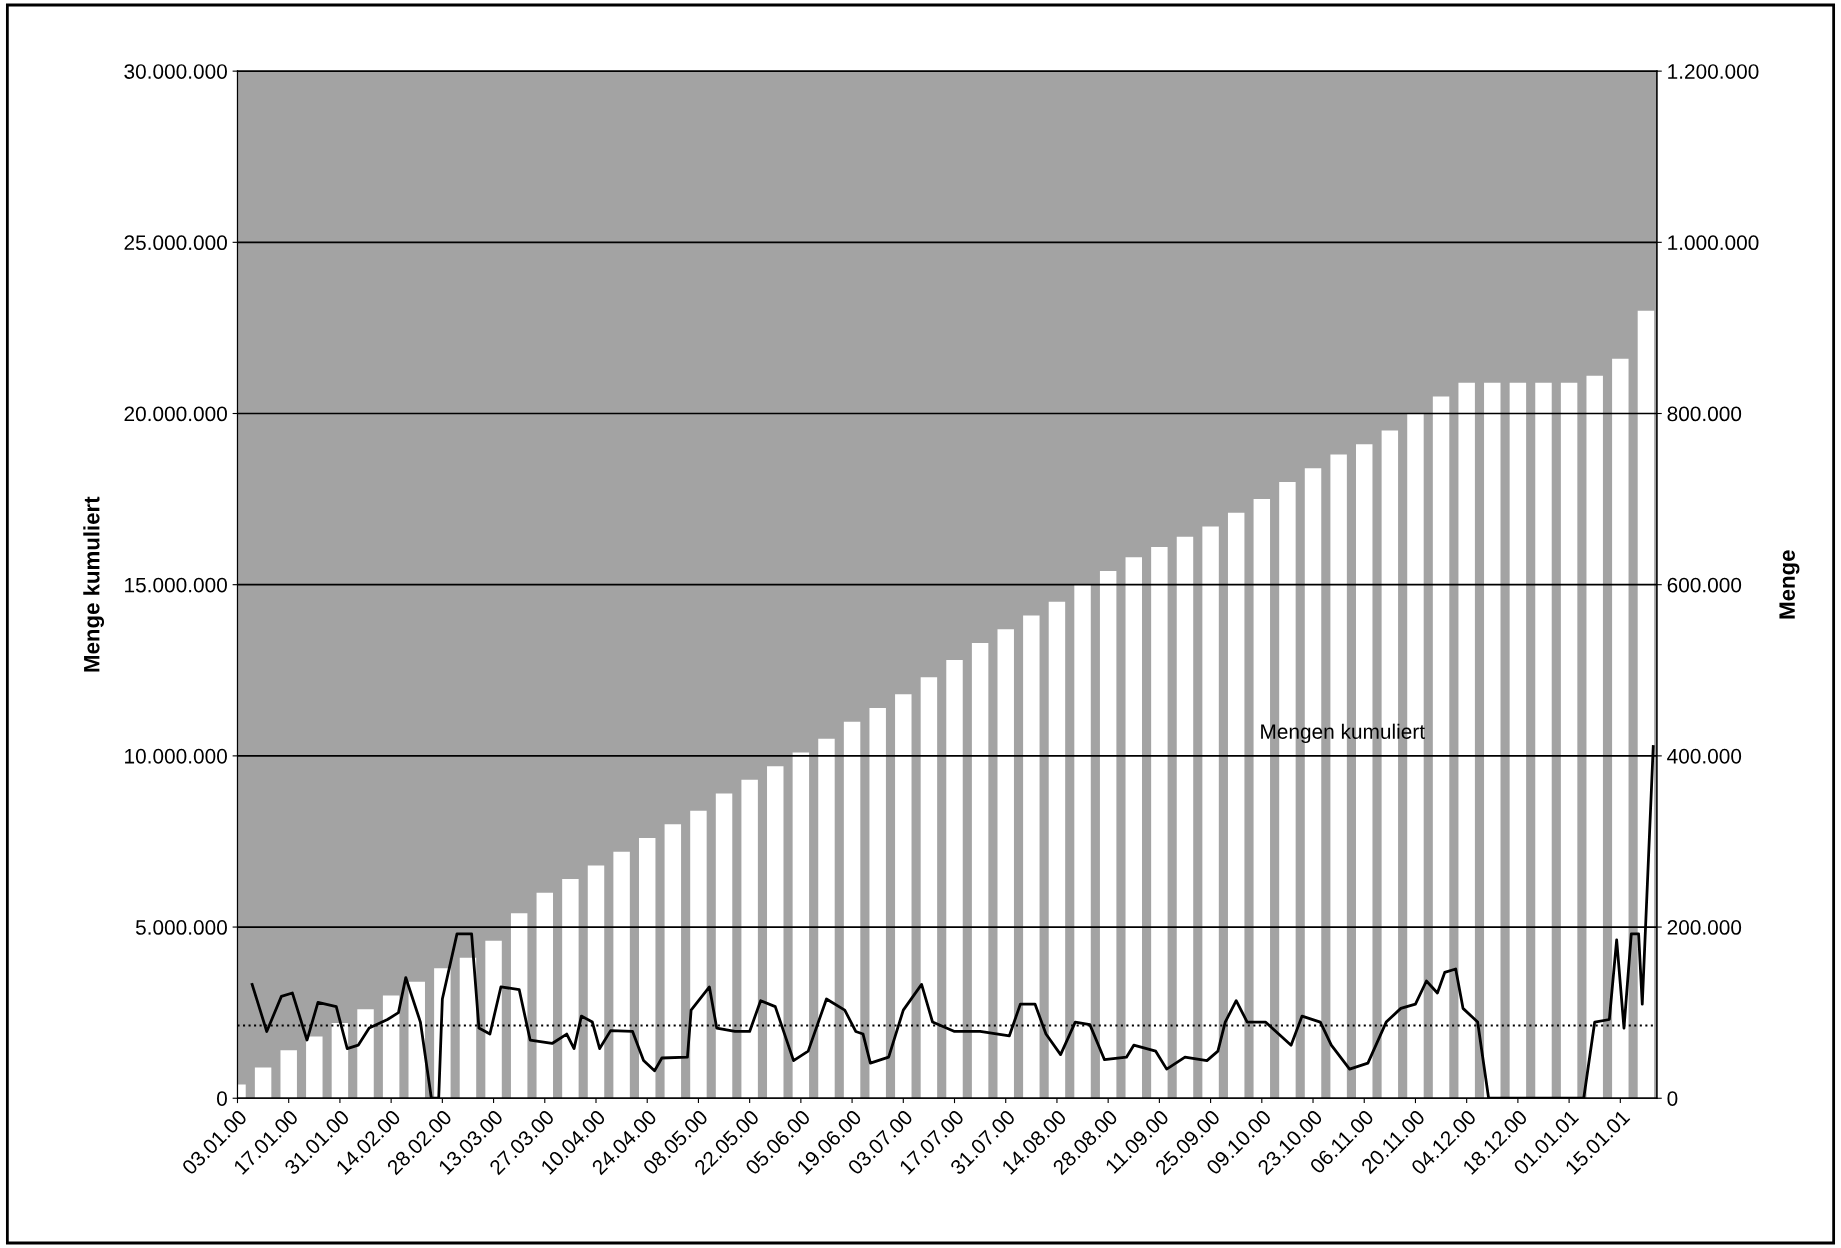 This screenshot has height=1248, width=1841. What do you see at coordinates (94, 584) in the screenshot?
I see `y-axis-title: Menge kumuliert` at bounding box center [94, 584].